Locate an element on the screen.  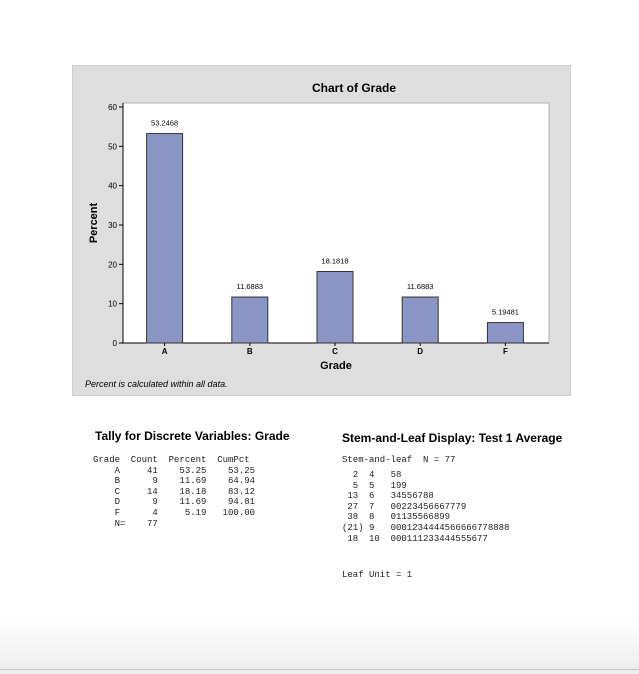
y-tick-label: 40 is located at coordinates (112, 186).